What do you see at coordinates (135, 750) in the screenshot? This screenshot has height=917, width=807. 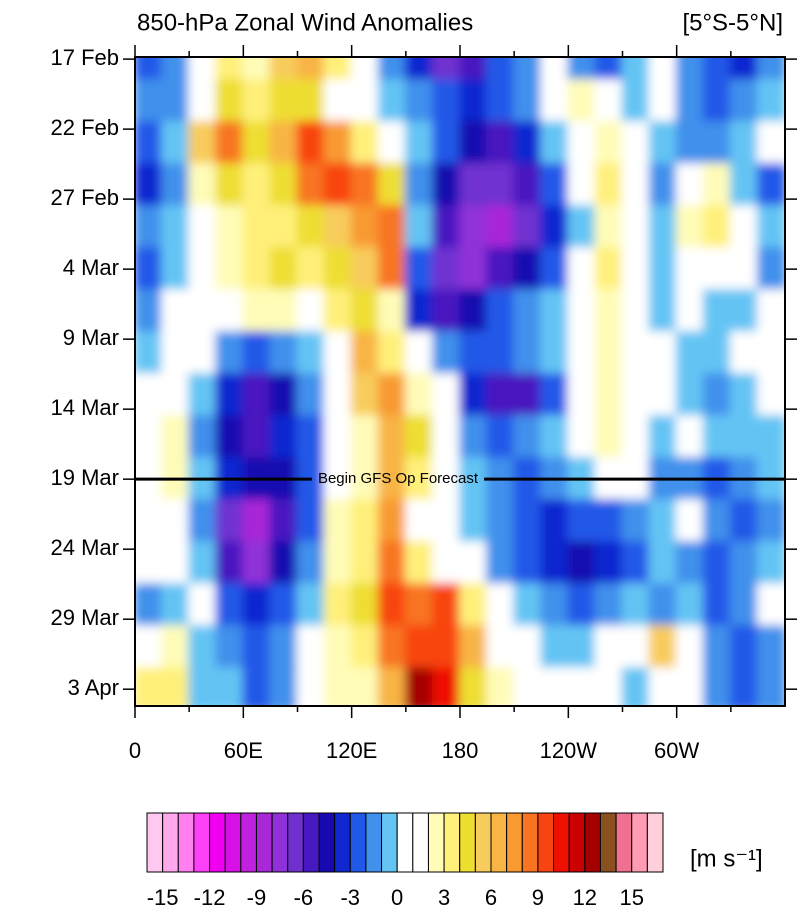 I see `x-tick-label: 0` at bounding box center [135, 750].